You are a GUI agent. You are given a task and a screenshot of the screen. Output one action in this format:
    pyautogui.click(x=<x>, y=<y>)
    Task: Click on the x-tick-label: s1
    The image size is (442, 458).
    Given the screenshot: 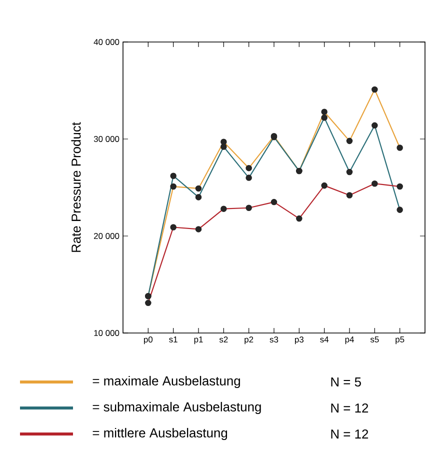 What is the action you would take?
    pyautogui.click(x=173, y=339)
    